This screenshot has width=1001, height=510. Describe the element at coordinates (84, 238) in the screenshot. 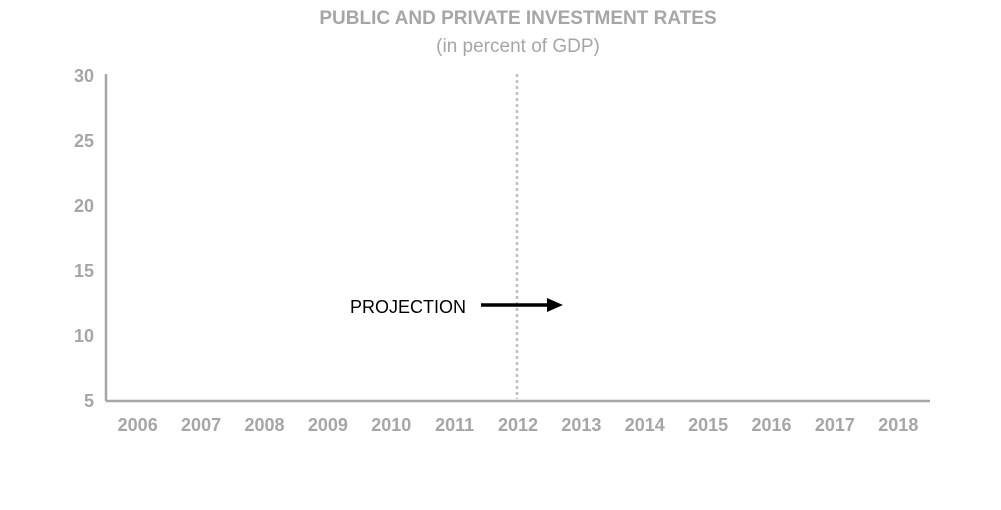

I see `y-axis-ticks: 5 10 15 20 25 30` at that location.